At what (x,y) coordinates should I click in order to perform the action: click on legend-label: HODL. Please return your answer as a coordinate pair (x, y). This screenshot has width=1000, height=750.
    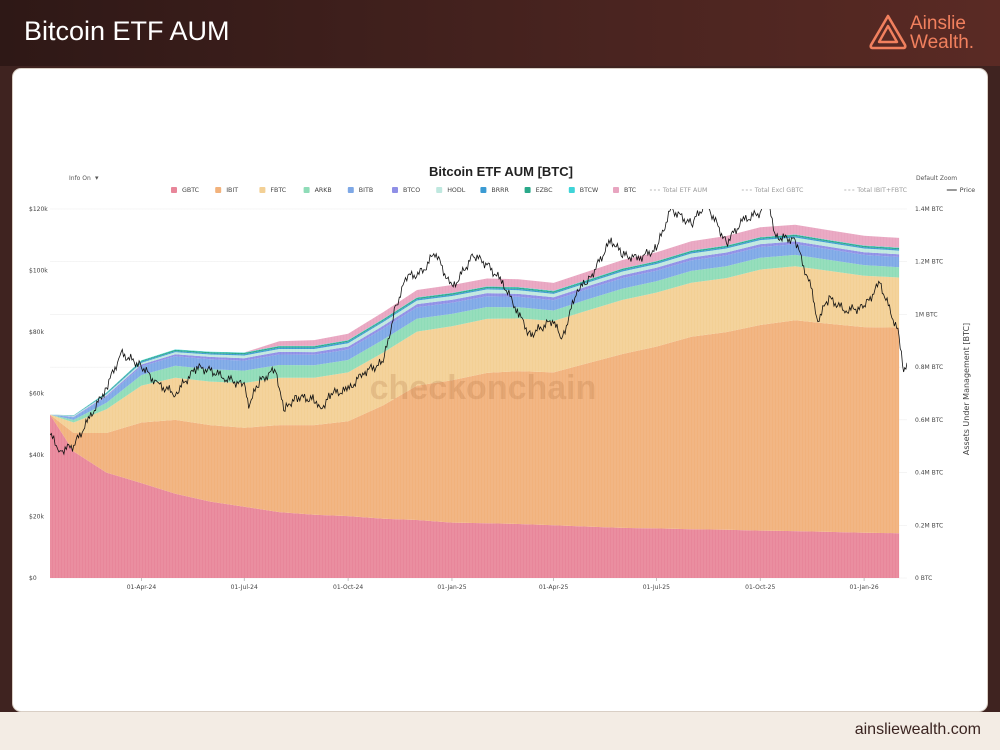
    Looking at the image, I should click on (456, 190).